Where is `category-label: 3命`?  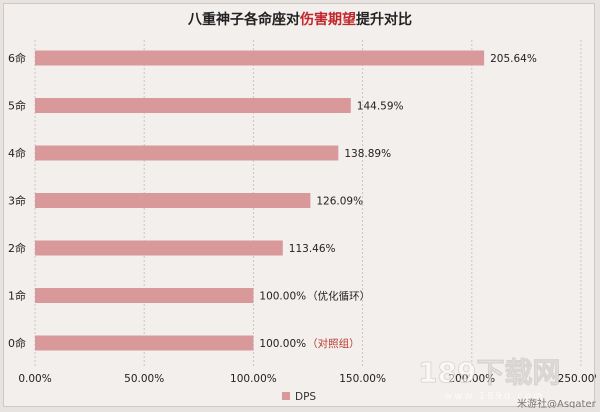 category-label: 3命 is located at coordinates (17, 201).